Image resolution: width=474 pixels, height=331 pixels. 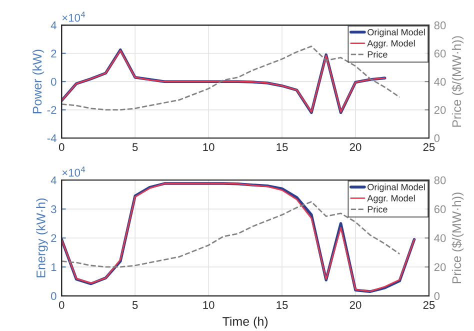 I want to click on y-axis-title: Power (kW), so click(x=38, y=82).